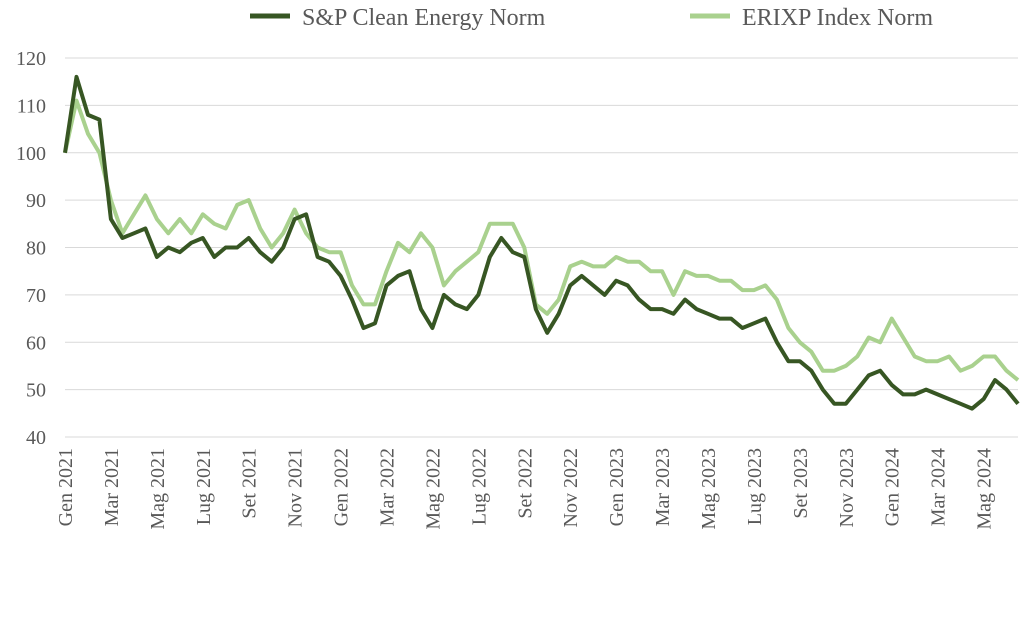 The height and width of the screenshot is (617, 1024). What do you see at coordinates (36, 249) in the screenshot?
I see `y-tick-label: 80` at bounding box center [36, 249].